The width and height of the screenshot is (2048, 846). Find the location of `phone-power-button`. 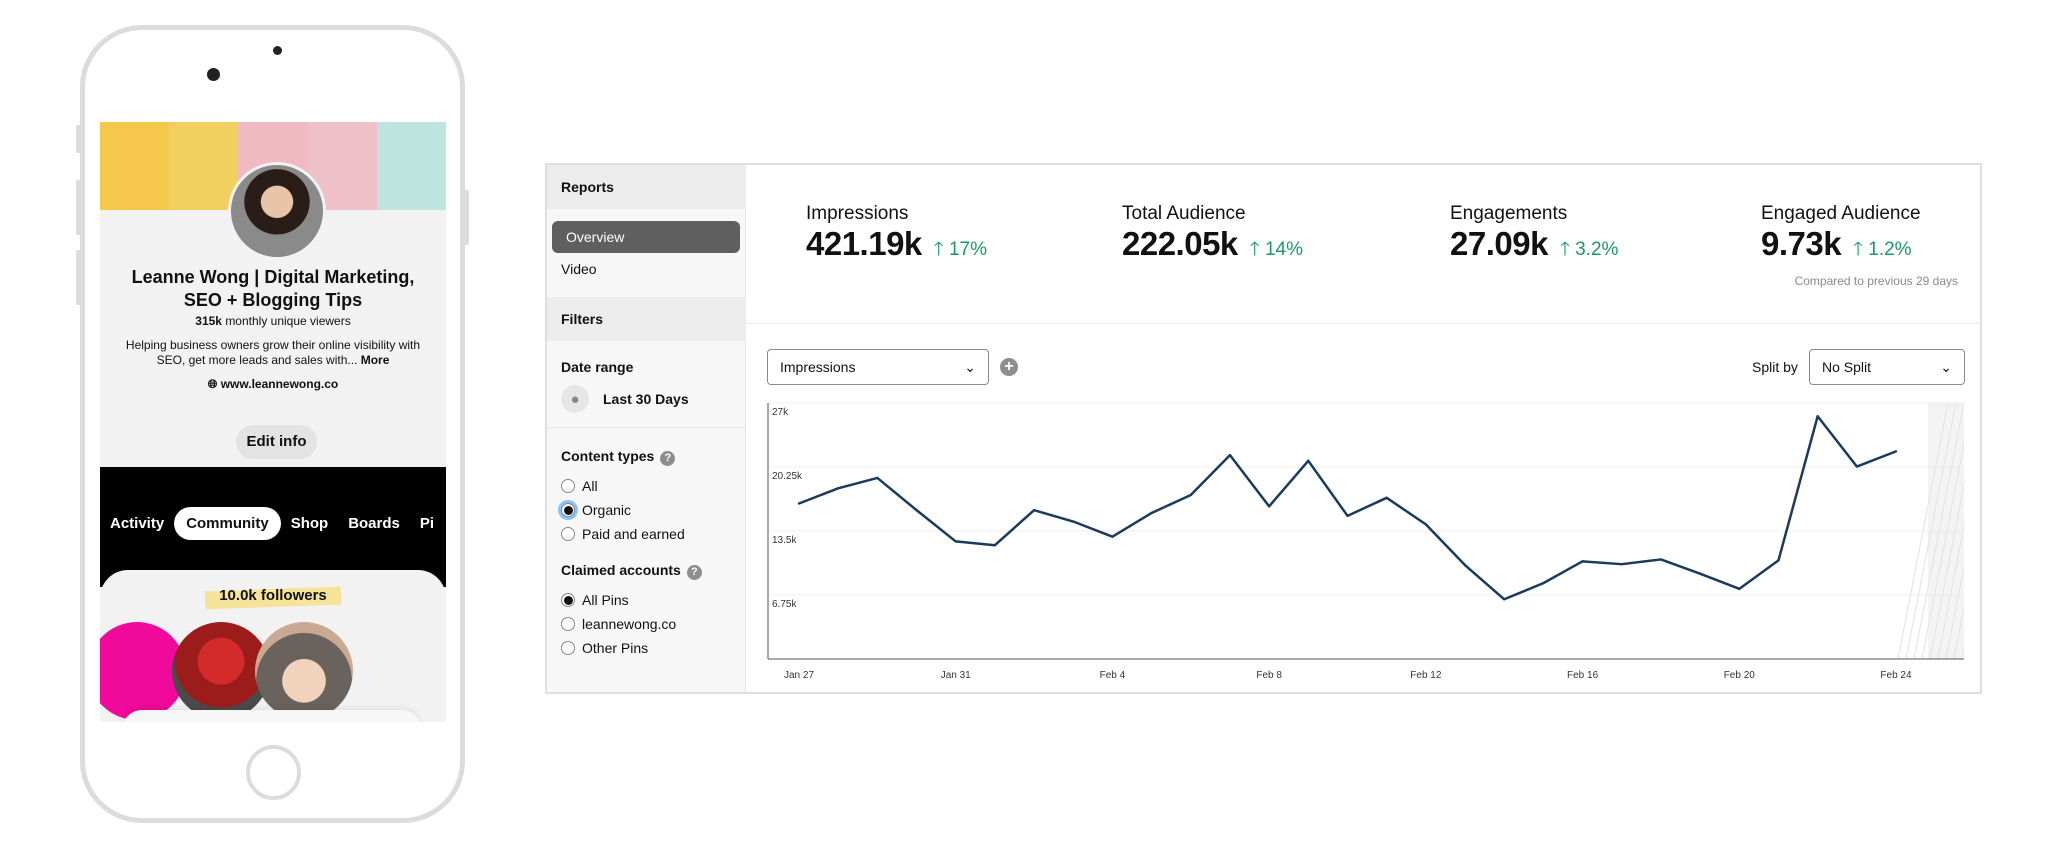

phone-power-button is located at coordinates (466, 217).